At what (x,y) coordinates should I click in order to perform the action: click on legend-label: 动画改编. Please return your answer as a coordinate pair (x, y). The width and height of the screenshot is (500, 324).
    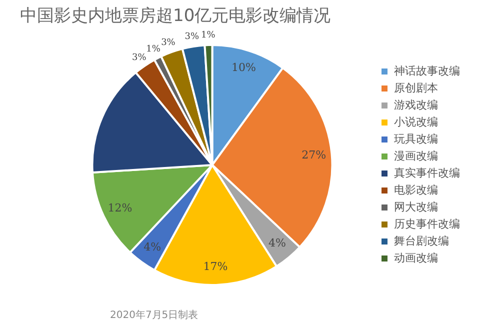
    Looking at the image, I should click on (416, 257).